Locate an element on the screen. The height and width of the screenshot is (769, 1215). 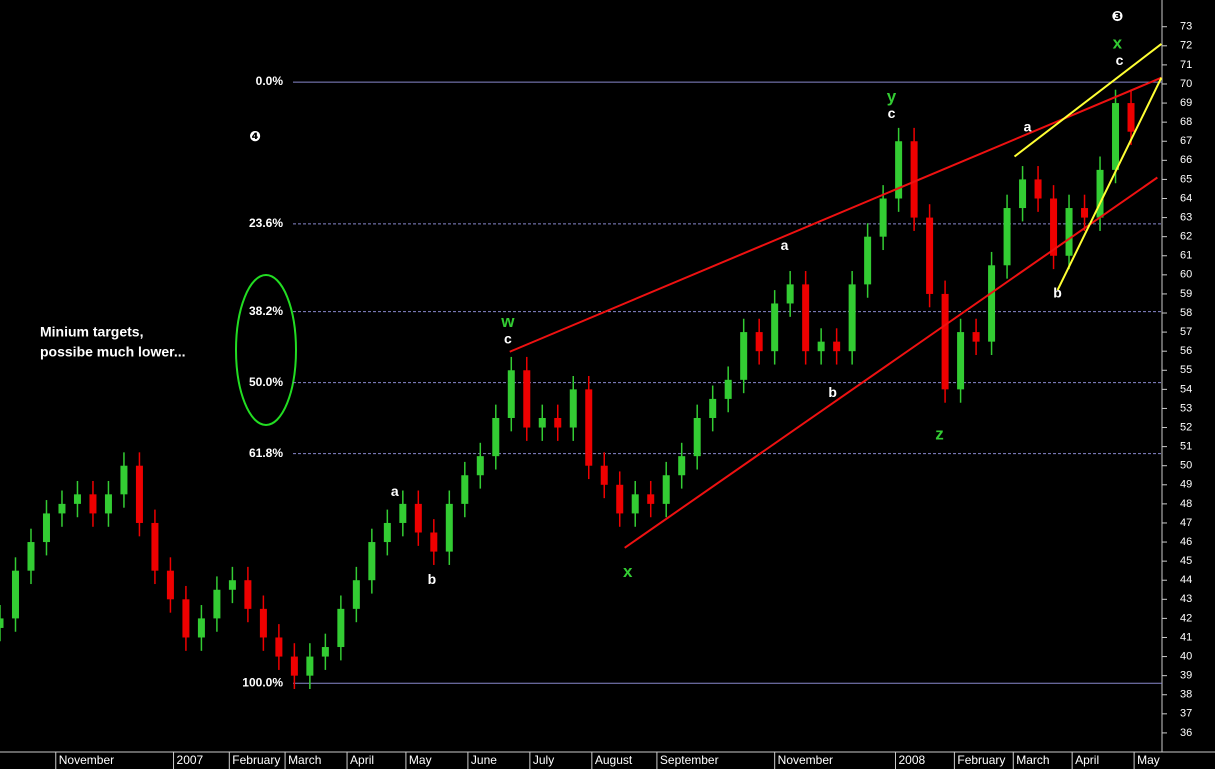
y-tick-label: 60 is located at coordinates (1186, 275).